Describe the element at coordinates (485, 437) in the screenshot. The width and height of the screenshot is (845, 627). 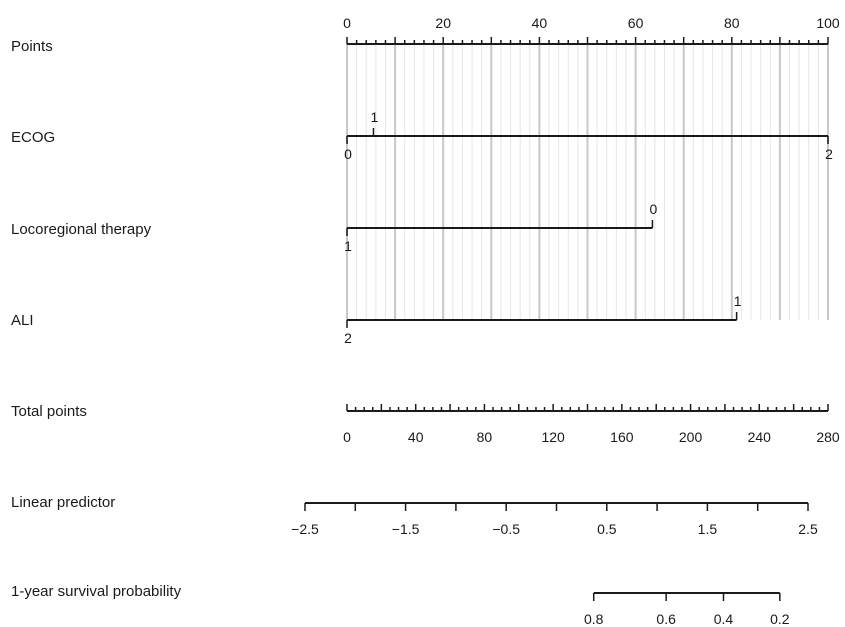
I see `total-points-tick-label: 80` at that location.